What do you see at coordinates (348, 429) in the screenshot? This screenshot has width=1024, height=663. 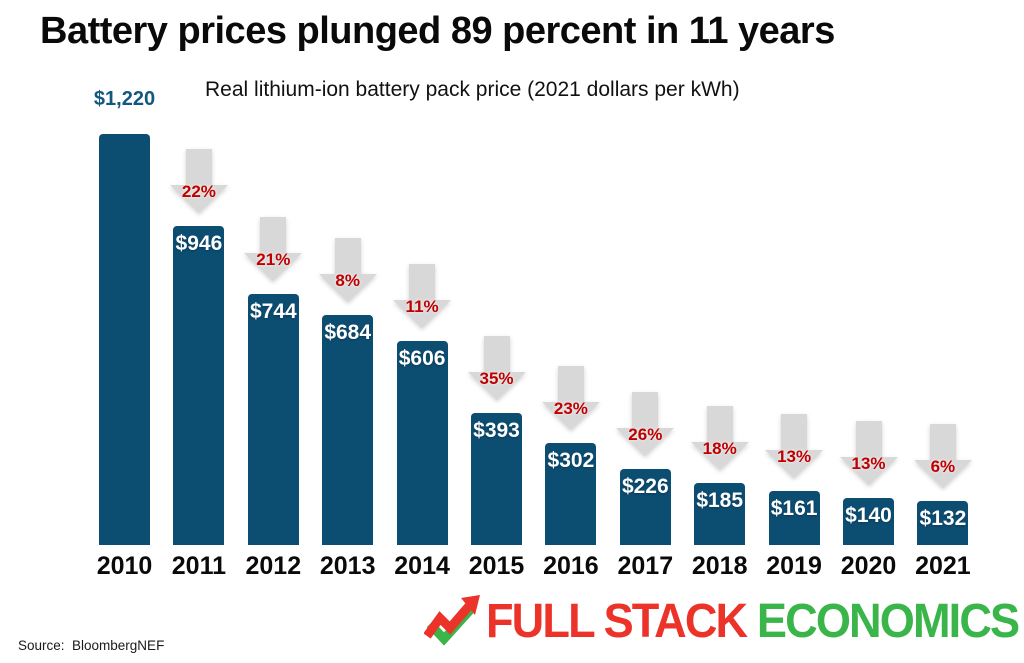 I see `bar-2013` at bounding box center [348, 429].